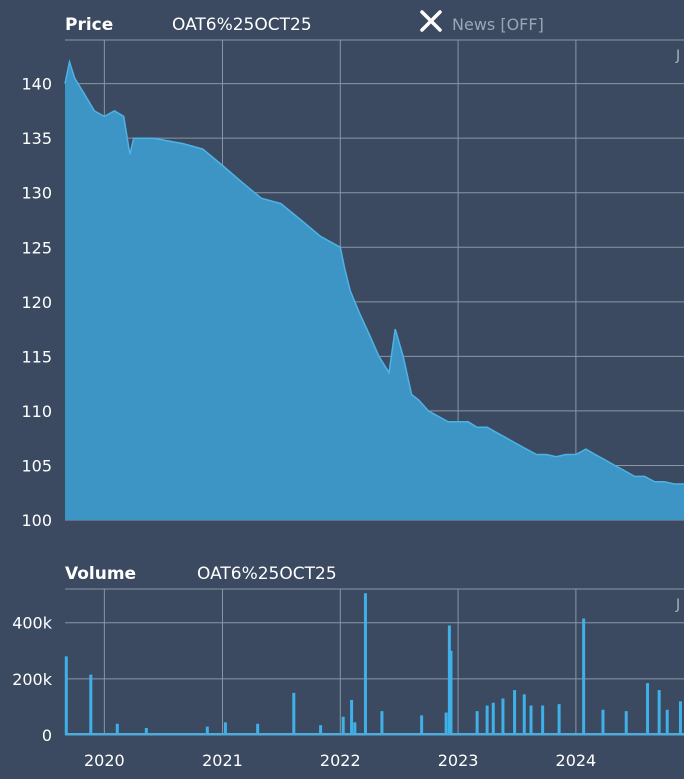 The image size is (684, 779). I want to click on close-icon, so click(431, 21).